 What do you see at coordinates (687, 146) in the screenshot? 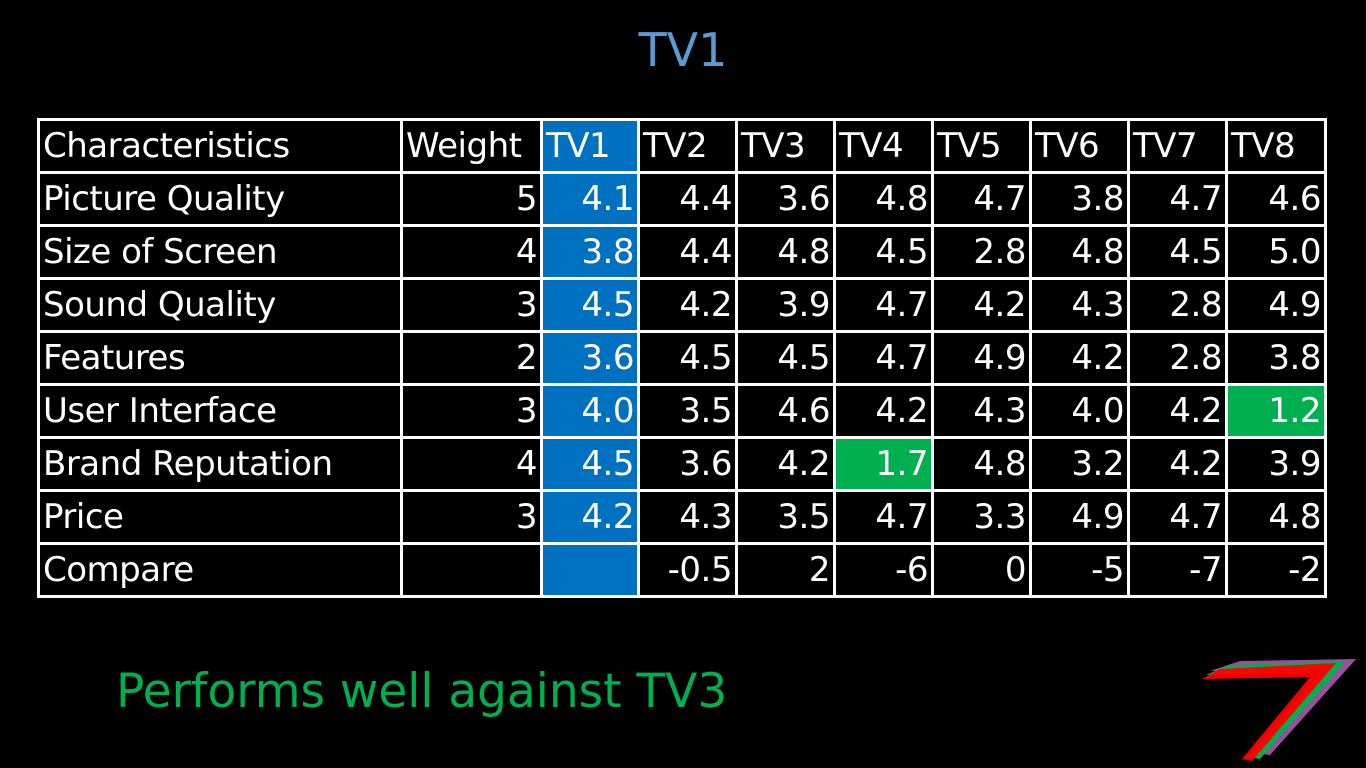
I see `header-cell: TV2` at bounding box center [687, 146].